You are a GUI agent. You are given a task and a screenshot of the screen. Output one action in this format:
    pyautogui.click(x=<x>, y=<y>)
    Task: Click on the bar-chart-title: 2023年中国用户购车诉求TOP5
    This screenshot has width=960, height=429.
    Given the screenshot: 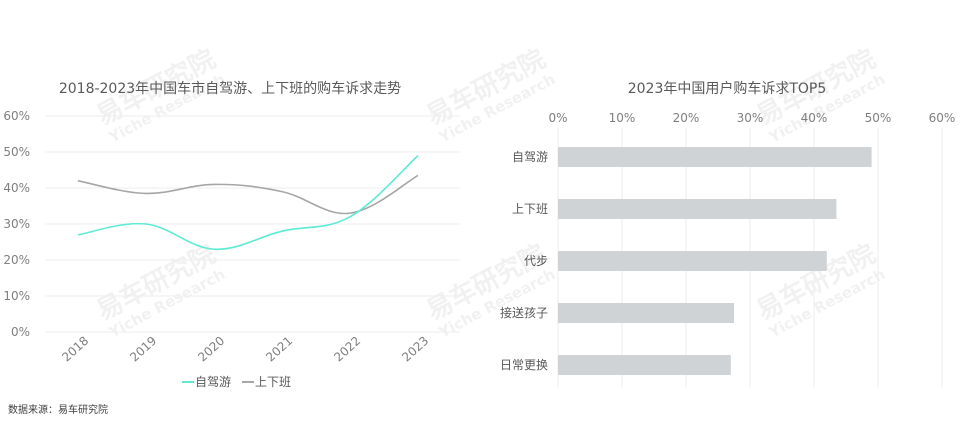 What is the action you would take?
    pyautogui.click(x=727, y=88)
    